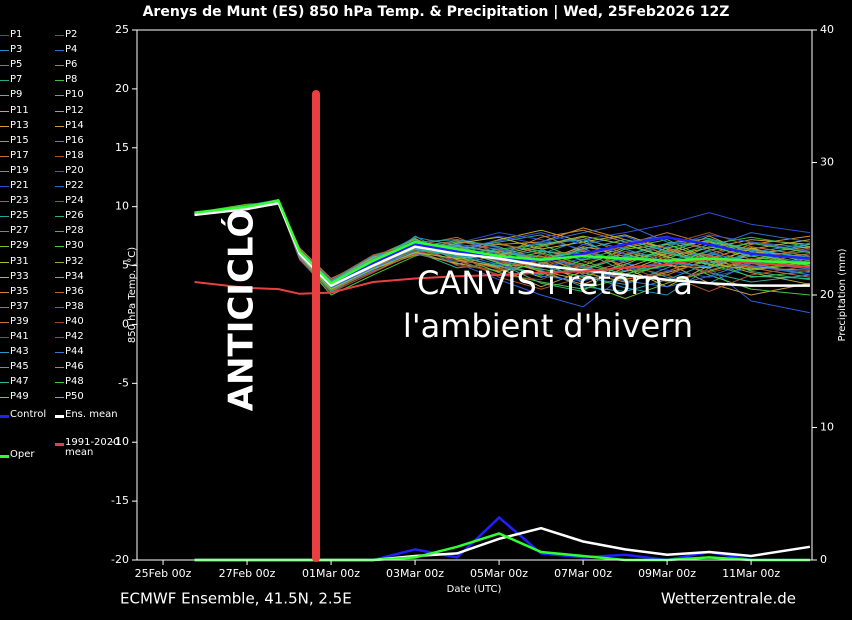 The image size is (852, 620). I want to click on legend-item: P42, so click(90, 337).